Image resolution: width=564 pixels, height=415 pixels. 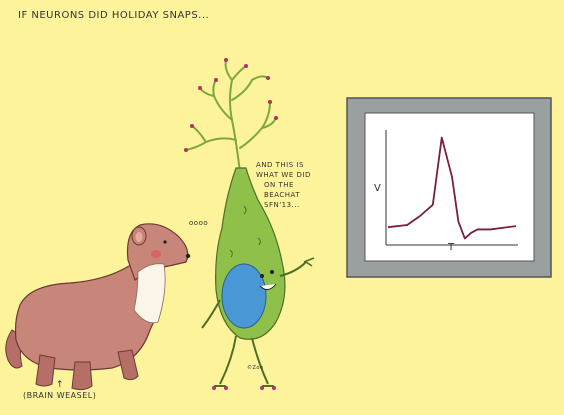 I want to click on weasel-label: (BRAIN WEASEL), so click(x=60, y=395).